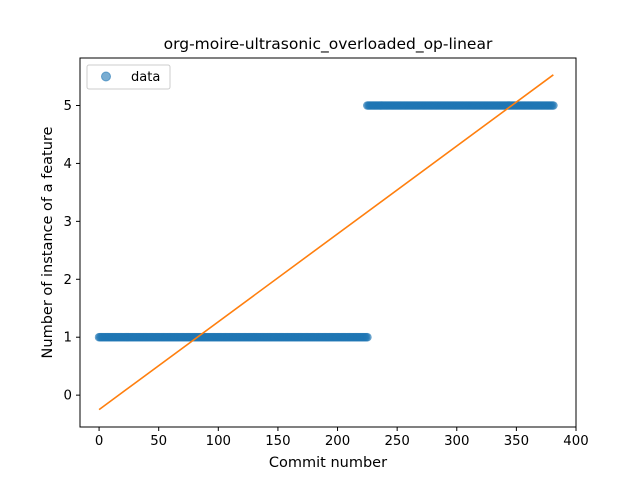 The image size is (640, 480). What do you see at coordinates (128, 77) in the screenshot?
I see `legend: data` at bounding box center [128, 77].